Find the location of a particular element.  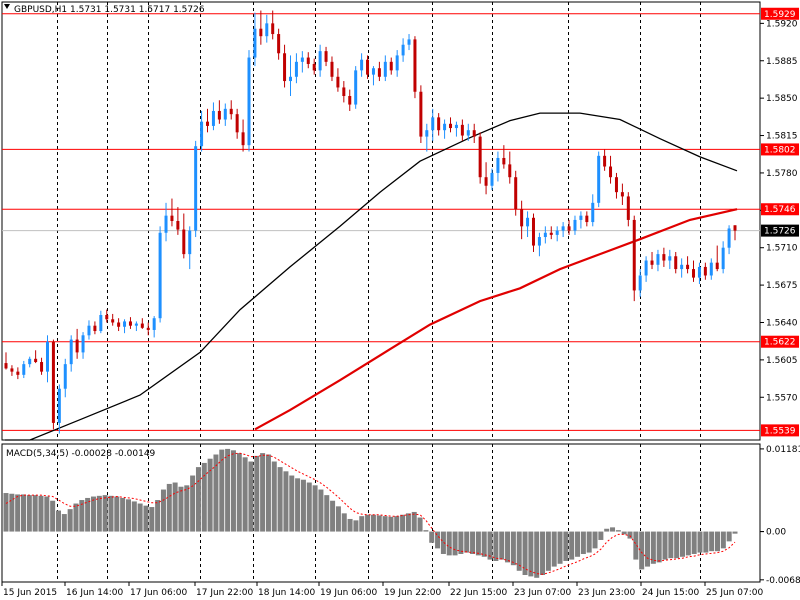

price-tick-label: 1.5780 is located at coordinates (782, 174).